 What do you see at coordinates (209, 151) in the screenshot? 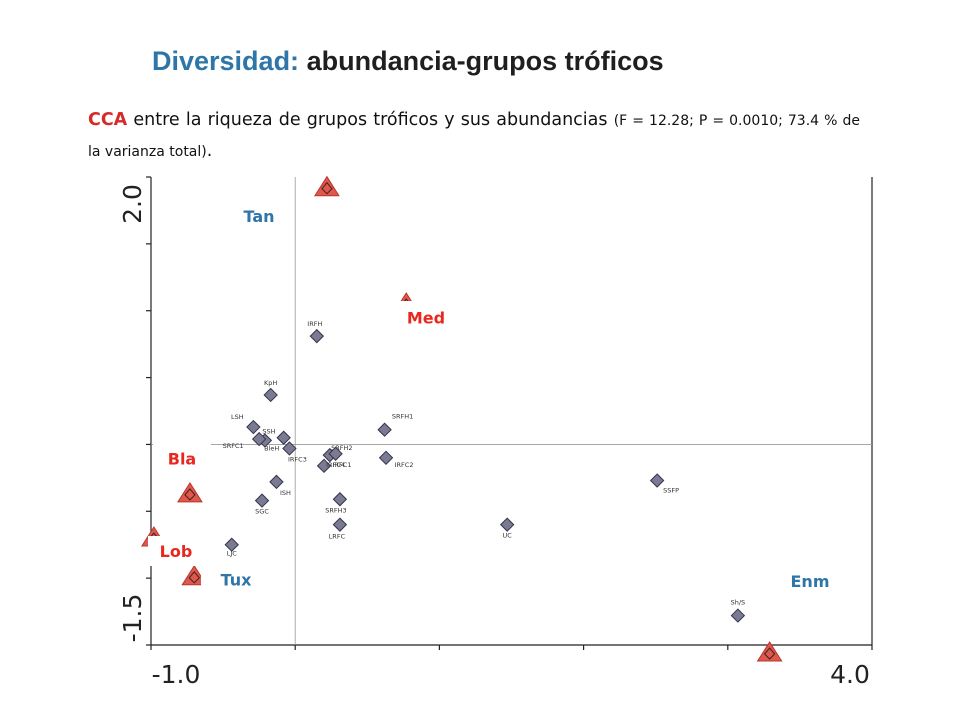
I see `caption-end: .` at bounding box center [209, 151].